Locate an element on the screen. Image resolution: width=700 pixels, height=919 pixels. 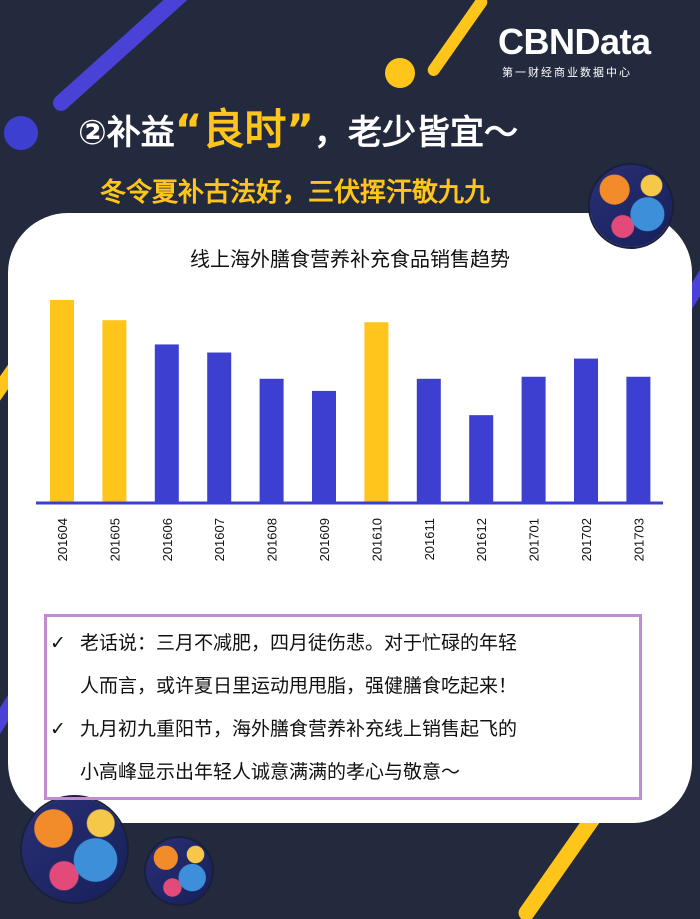
tick-label-201703: 201703 is located at coordinates (638, 539).